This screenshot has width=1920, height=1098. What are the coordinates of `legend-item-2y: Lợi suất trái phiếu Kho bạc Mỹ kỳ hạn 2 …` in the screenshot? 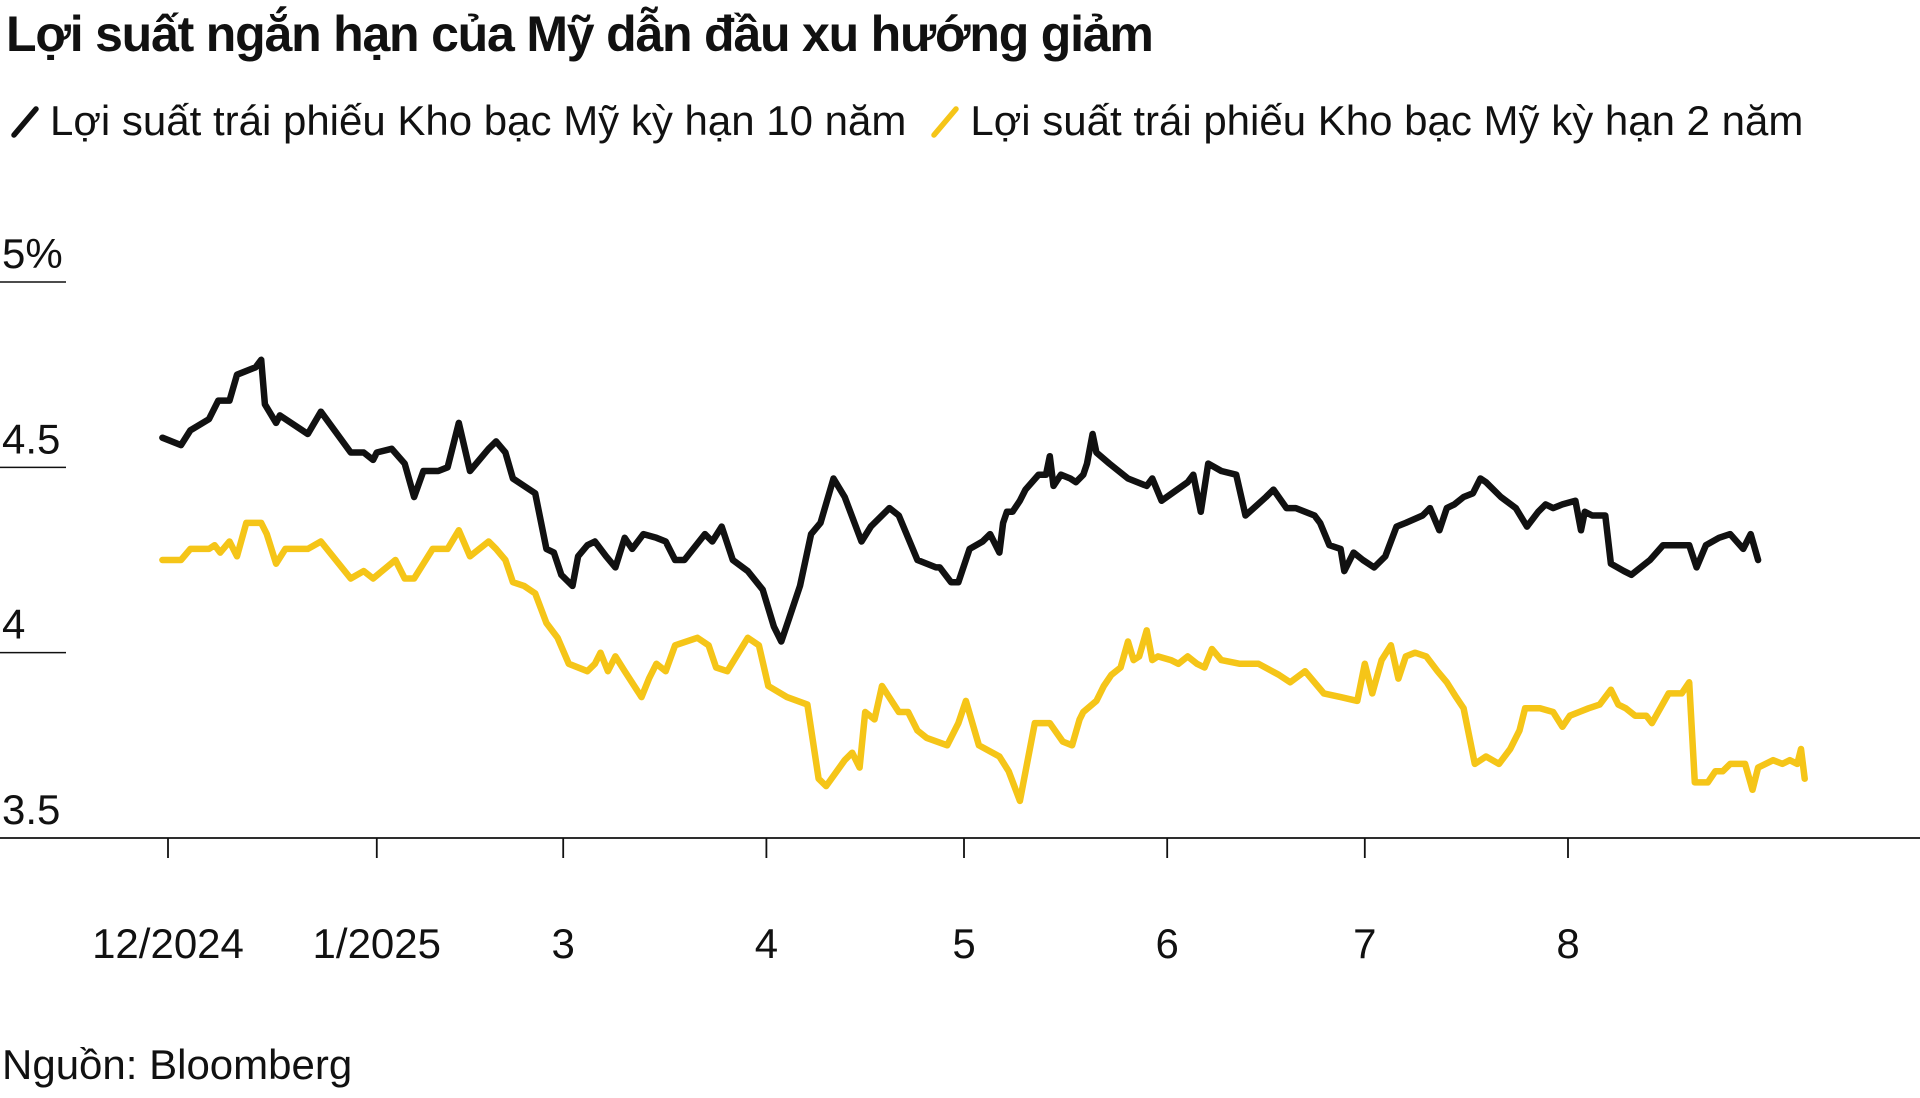 It's located at (1366, 121).